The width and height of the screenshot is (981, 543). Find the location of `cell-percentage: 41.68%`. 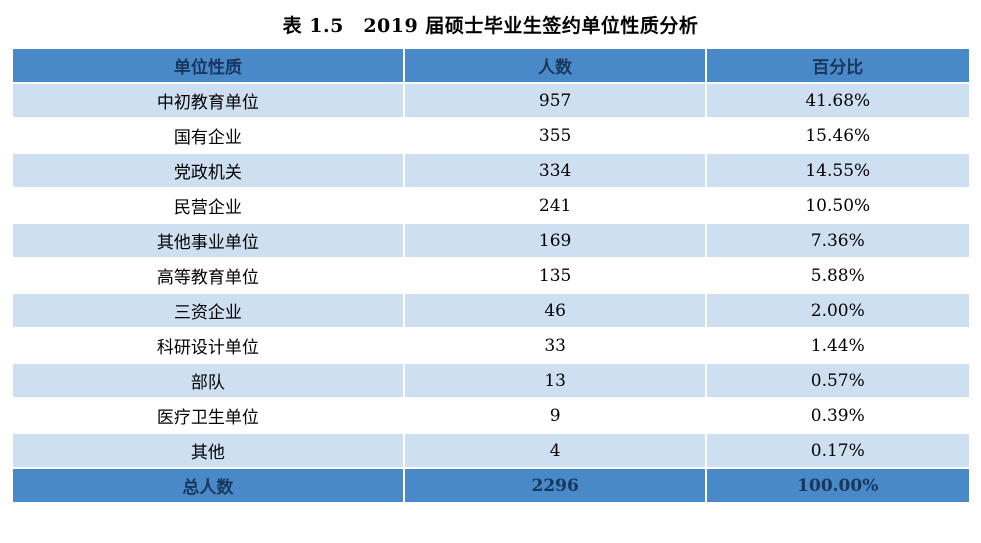

cell-percentage: 41.68% is located at coordinates (838, 100).